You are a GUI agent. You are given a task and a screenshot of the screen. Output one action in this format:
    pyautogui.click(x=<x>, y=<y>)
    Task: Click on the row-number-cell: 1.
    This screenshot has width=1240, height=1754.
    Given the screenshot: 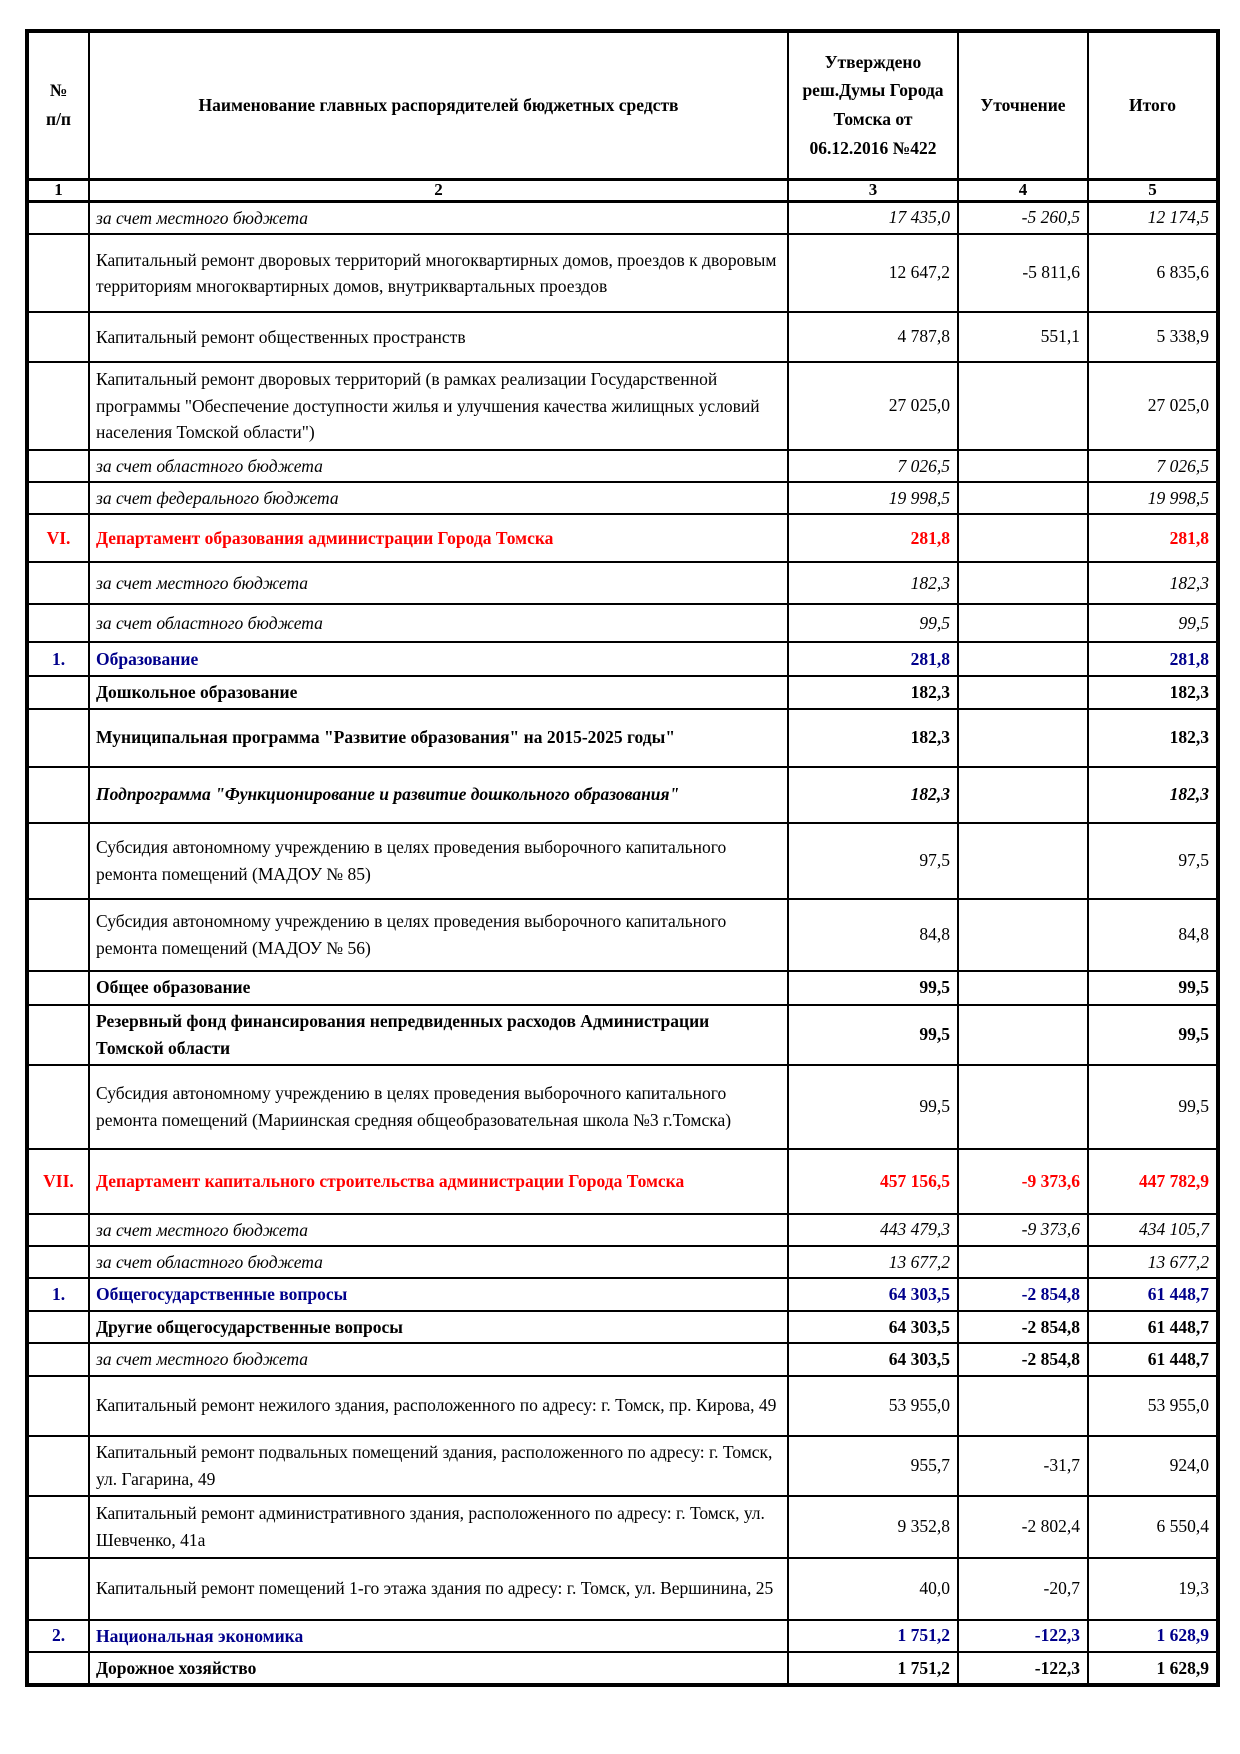 What is the action you would take?
    pyautogui.click(x=58, y=1294)
    